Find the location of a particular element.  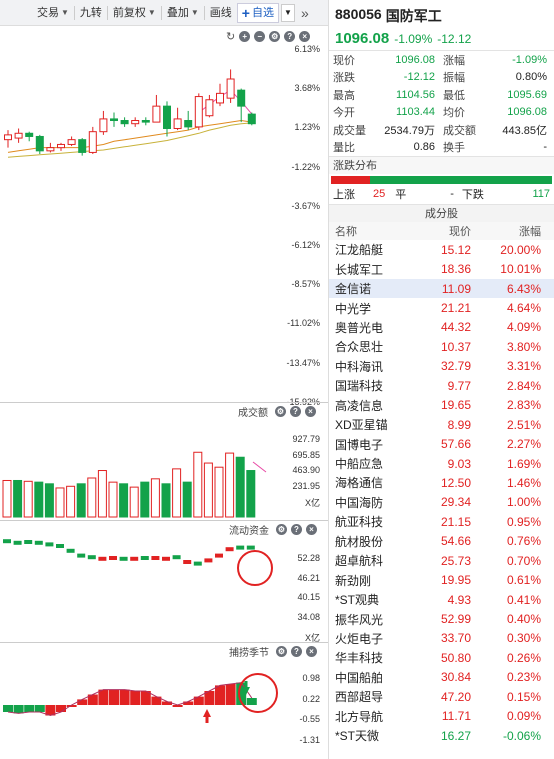

component-stock-row: 航材股份 54.66 0.76% is located at coordinates (441, 541).